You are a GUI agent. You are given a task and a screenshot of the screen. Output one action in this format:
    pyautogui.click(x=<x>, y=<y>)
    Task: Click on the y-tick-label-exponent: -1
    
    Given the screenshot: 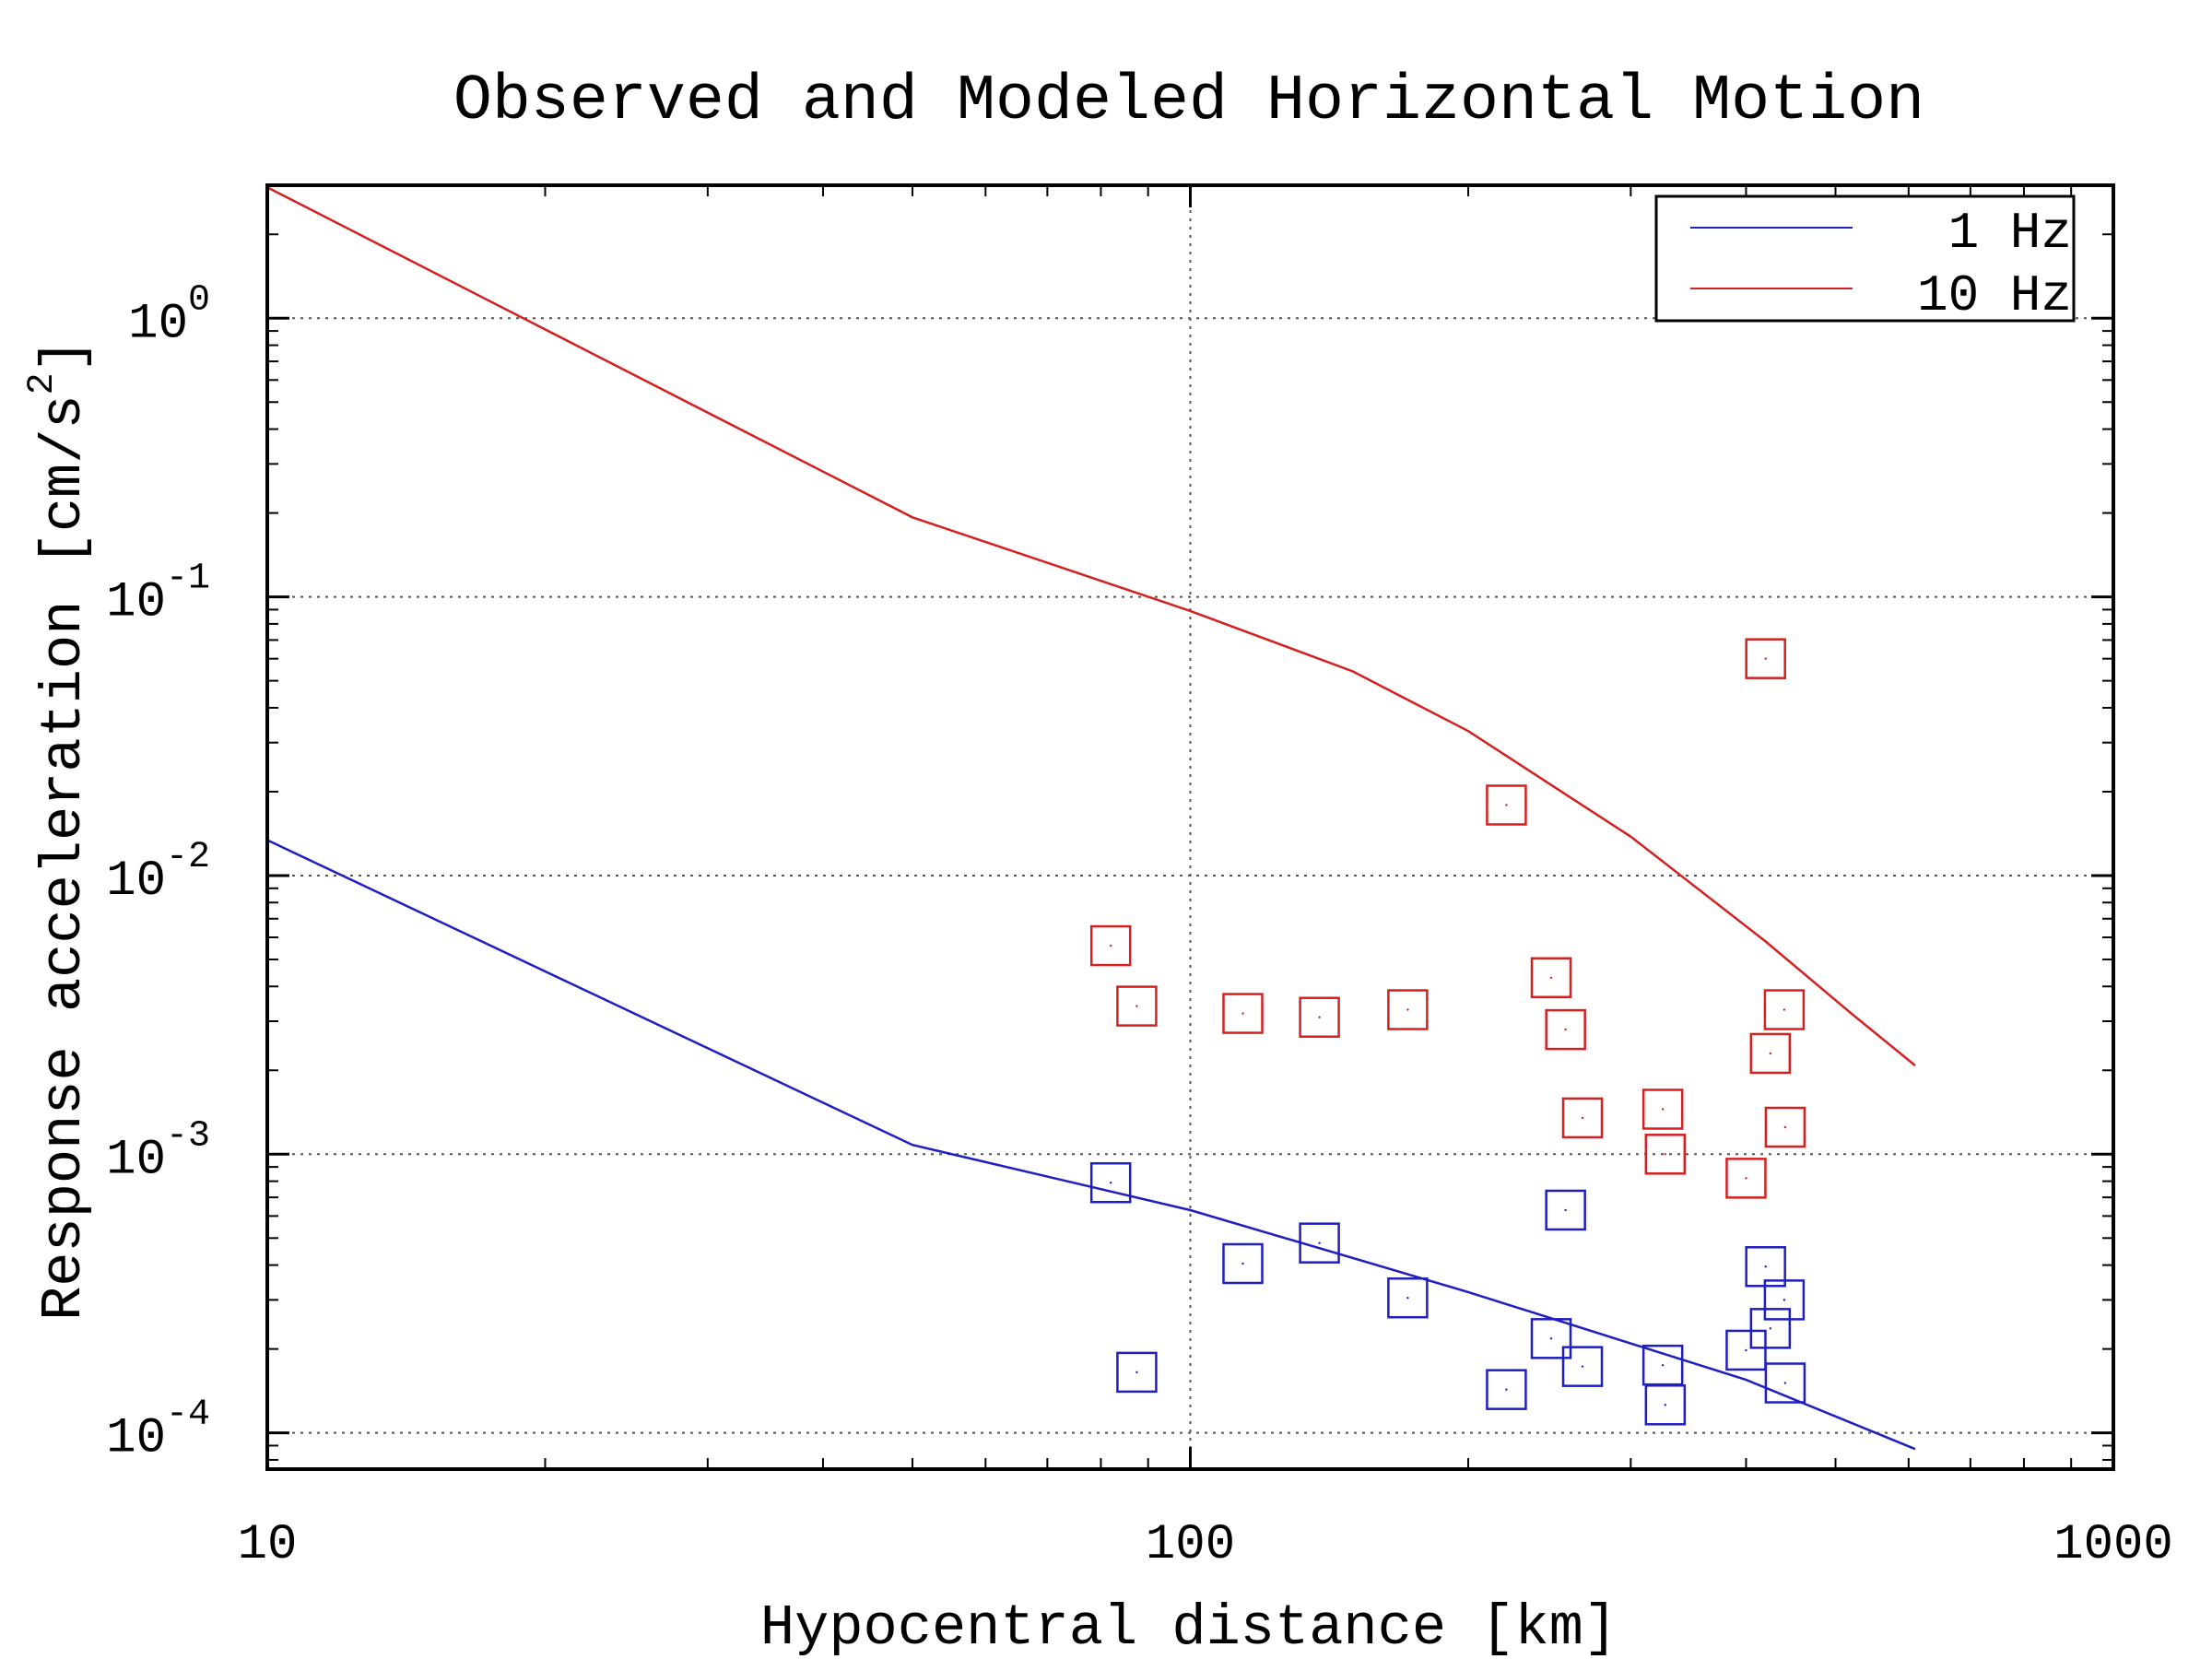 What is the action you would take?
    pyautogui.click(x=188, y=579)
    